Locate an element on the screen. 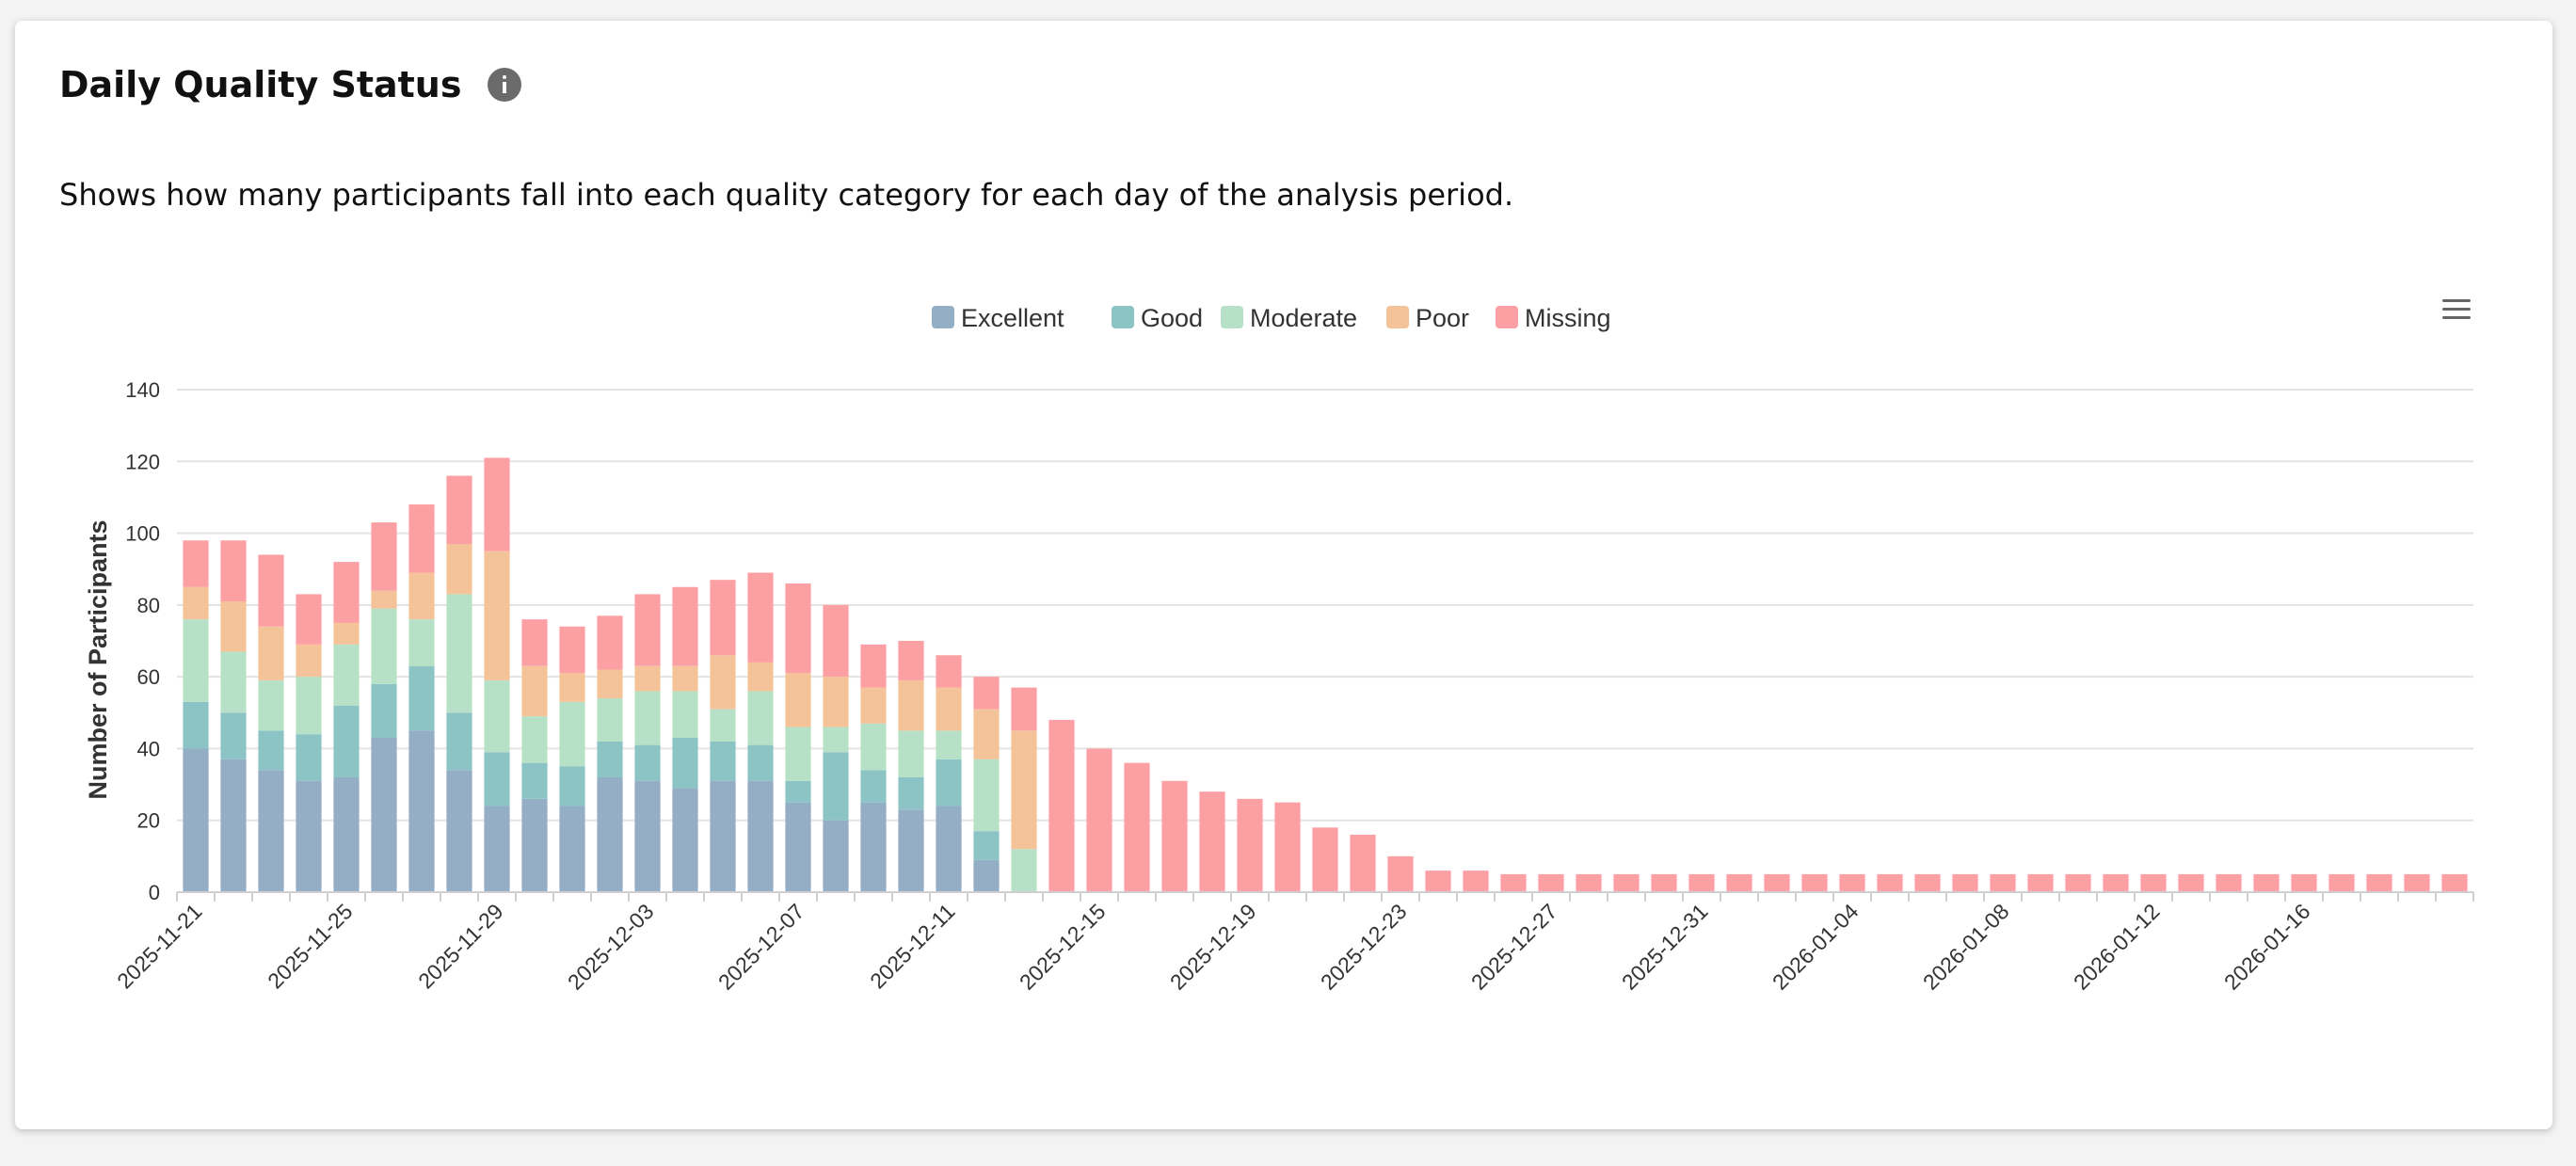 Image resolution: width=2576 pixels, height=1166 pixels. legend-item-good: Good is located at coordinates (1157, 318).